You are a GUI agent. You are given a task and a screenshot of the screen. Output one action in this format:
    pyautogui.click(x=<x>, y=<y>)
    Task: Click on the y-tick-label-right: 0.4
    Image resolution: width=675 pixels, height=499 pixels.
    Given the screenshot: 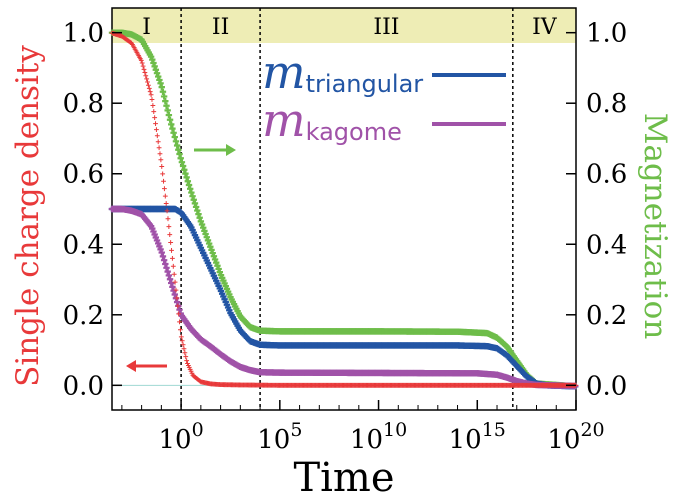 What is the action you would take?
    pyautogui.click(x=606, y=245)
    